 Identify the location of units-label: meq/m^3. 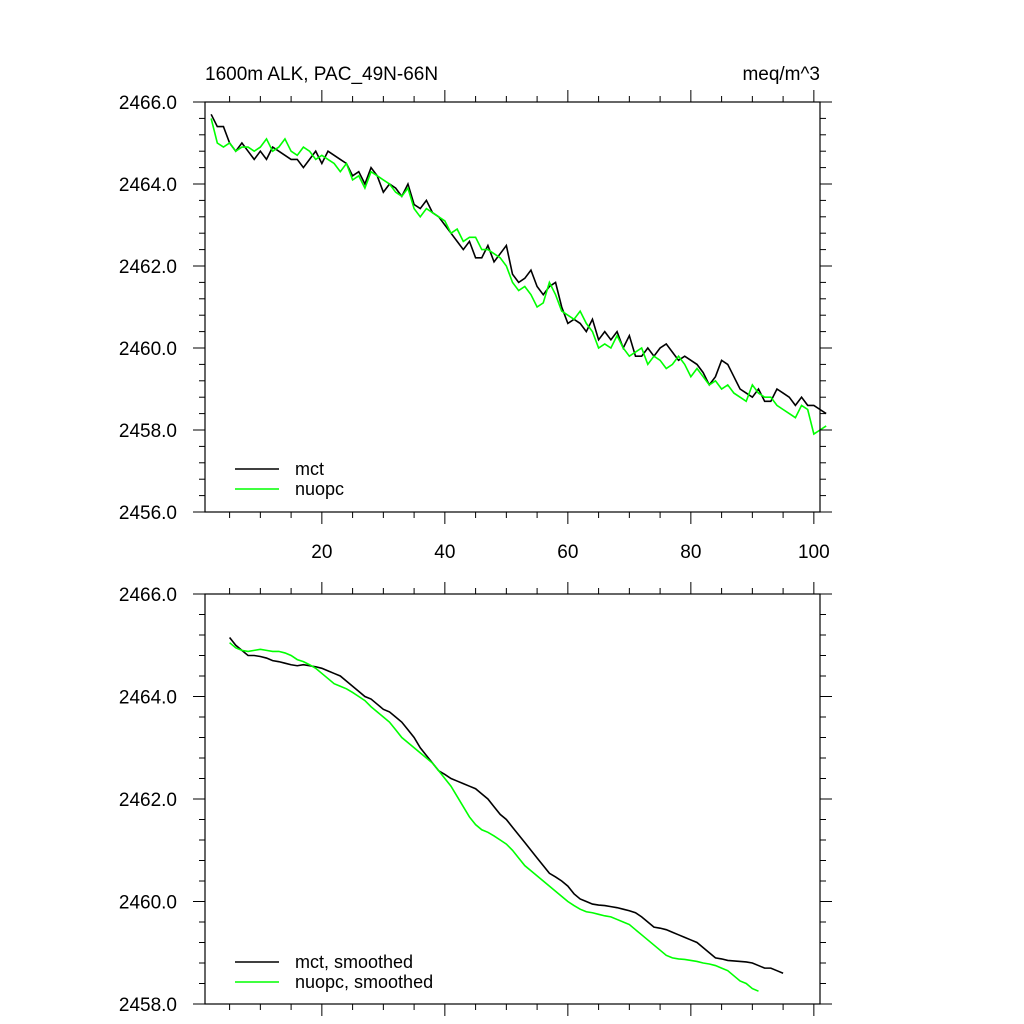
(781, 74).